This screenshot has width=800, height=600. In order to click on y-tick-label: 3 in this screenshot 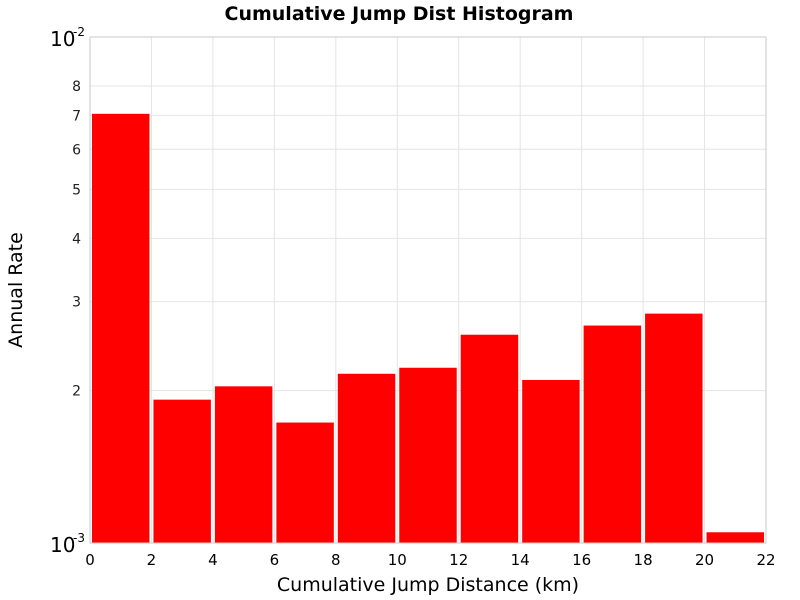, I will do `click(76, 303)`.